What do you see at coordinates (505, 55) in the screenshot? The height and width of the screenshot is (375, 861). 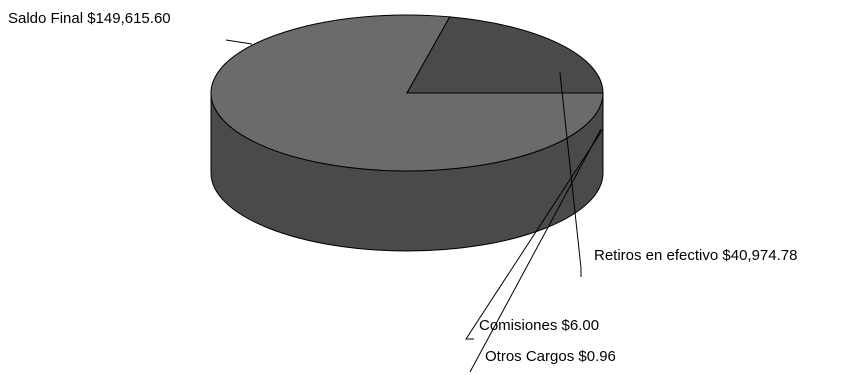 I see `pie-slice-retiros-en-efectivo` at bounding box center [505, 55].